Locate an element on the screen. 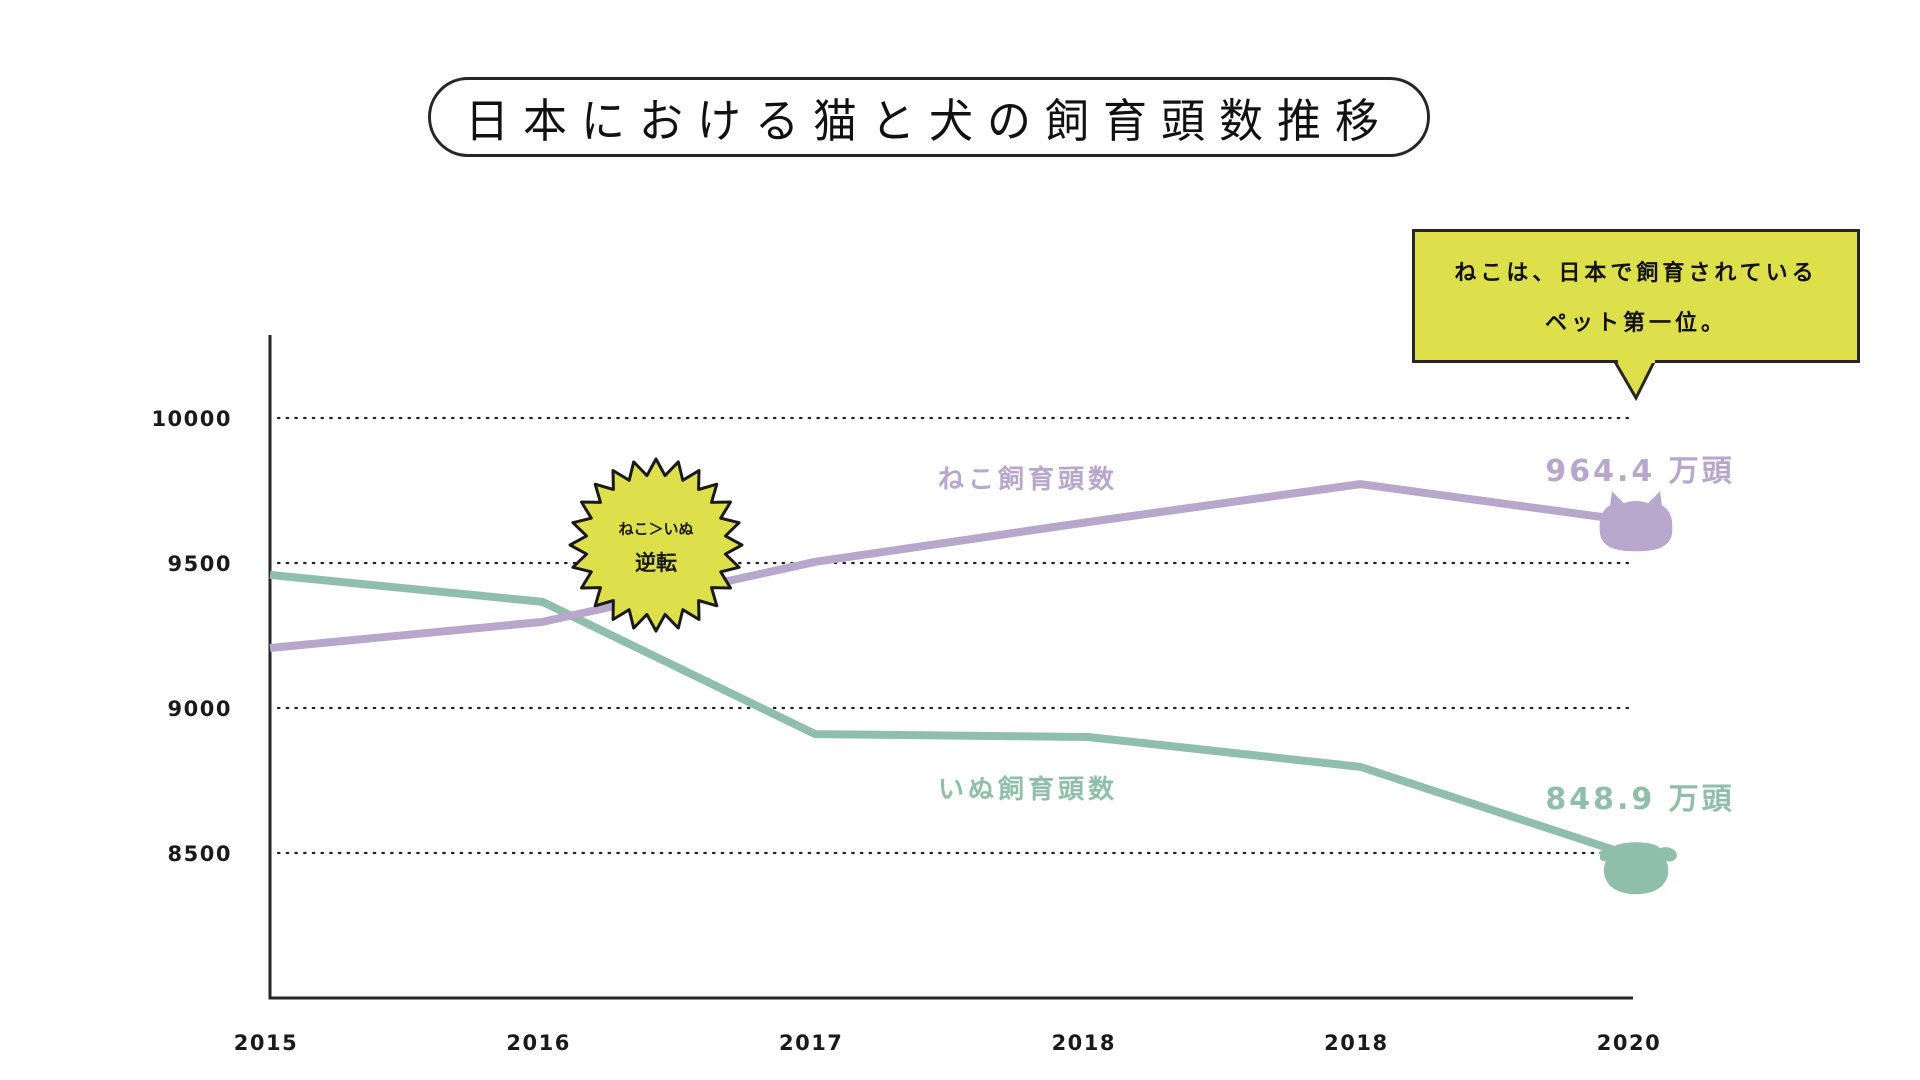  dog-series-label: いぬ飼育頭数 is located at coordinates (1028, 789).